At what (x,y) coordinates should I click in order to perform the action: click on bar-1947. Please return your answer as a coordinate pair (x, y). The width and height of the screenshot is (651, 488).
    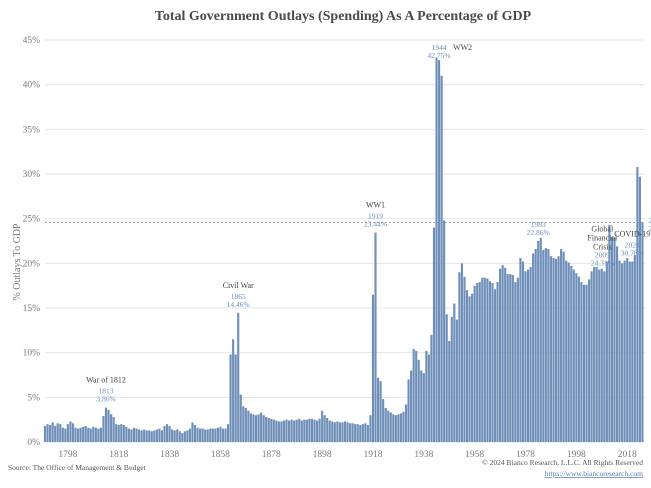
    Looking at the image, I should click on (446, 378).